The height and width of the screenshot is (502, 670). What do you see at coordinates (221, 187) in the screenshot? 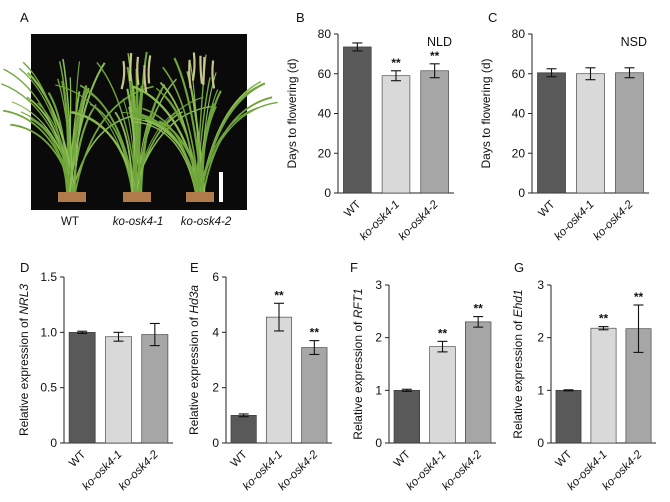
I see `scale-bar` at bounding box center [221, 187].